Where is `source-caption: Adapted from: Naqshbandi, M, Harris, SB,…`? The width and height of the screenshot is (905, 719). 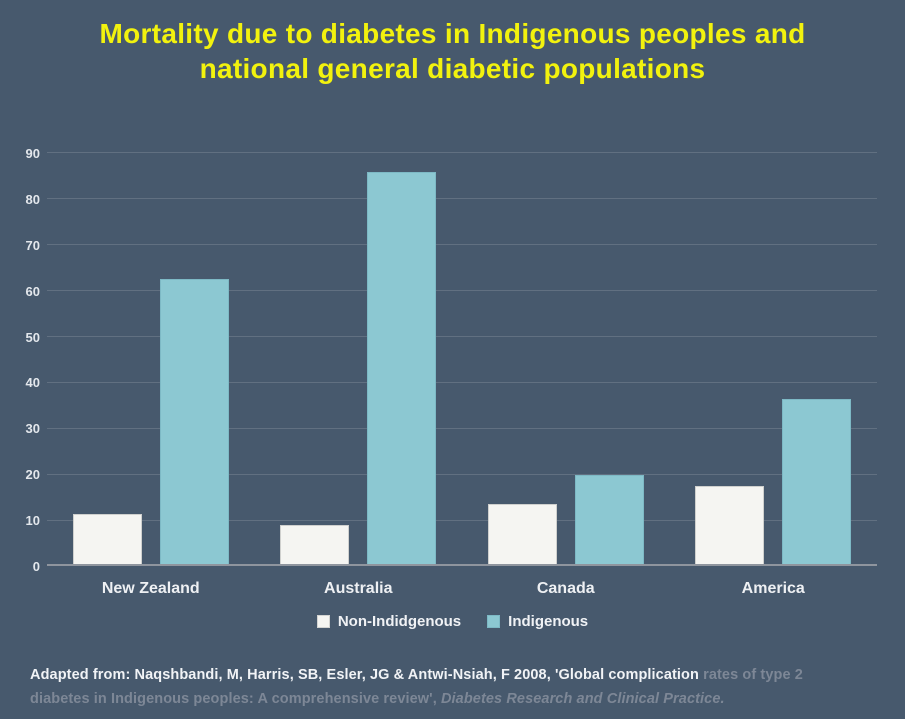
source-caption: Adapted from: Naqshbandi, M, Harris, SB,… is located at coordinates (460, 687).